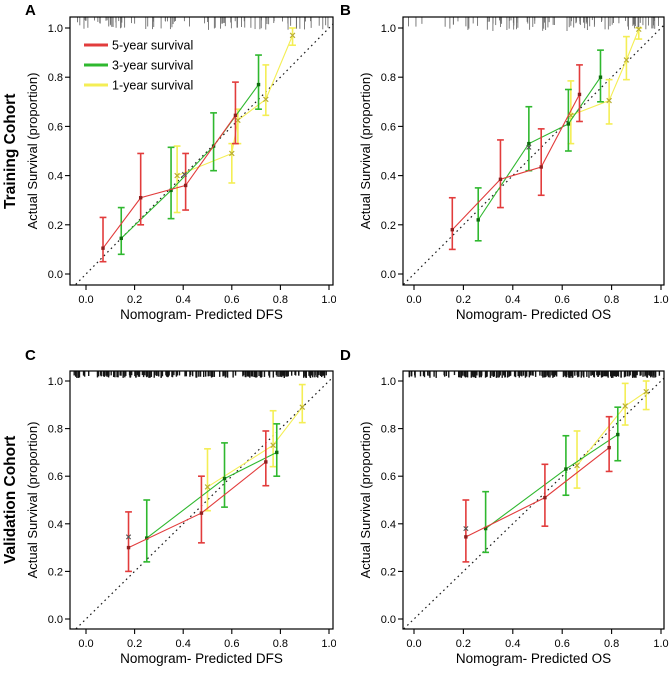 This screenshot has height=687, width=672. What do you see at coordinates (152, 46) in the screenshot?
I see `legend-item-label: 5-year survival` at bounding box center [152, 46].